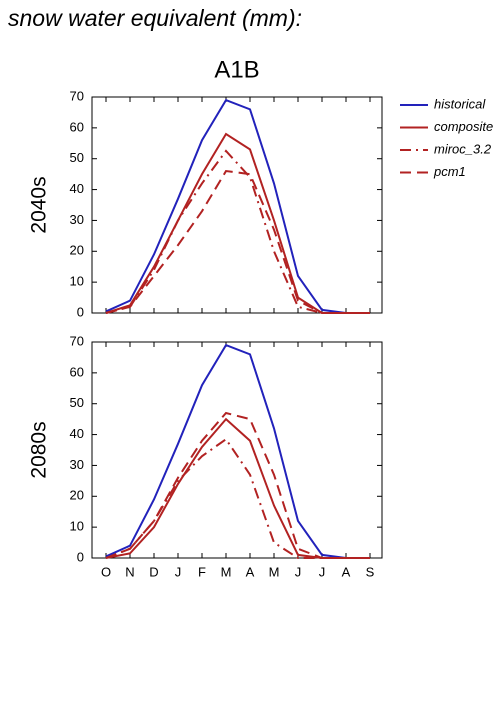 The height and width of the screenshot is (709, 501). What do you see at coordinates (155, 18) in the screenshot?
I see `chart-title: snow water equivalent (mm):` at bounding box center [155, 18].